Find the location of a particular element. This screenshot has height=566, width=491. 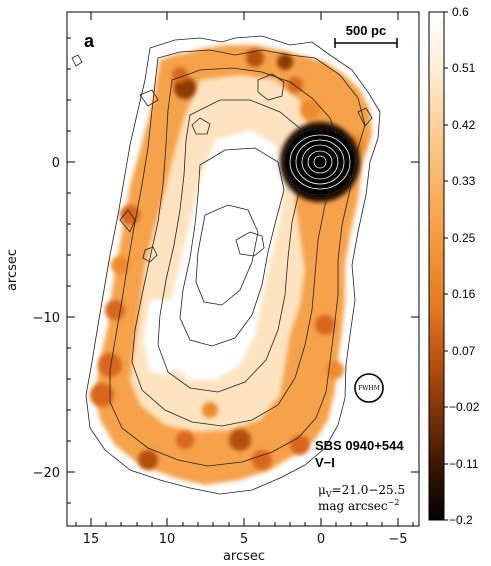

x-tick-label: −5 is located at coordinates (397, 539).